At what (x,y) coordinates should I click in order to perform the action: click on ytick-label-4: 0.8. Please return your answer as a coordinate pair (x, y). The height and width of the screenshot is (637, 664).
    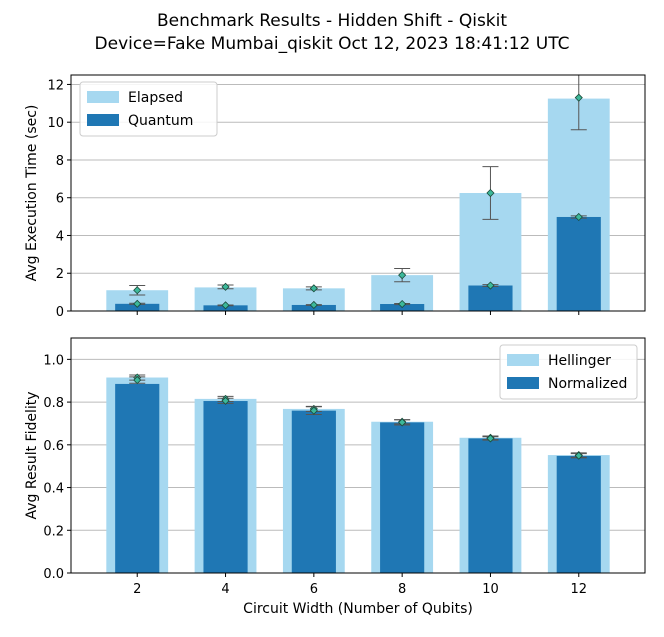
    Looking at the image, I should click on (53, 403).